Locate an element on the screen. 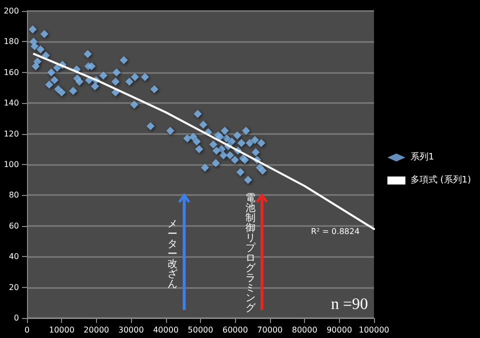  x-tick-label: 60000 is located at coordinates (235, 330).